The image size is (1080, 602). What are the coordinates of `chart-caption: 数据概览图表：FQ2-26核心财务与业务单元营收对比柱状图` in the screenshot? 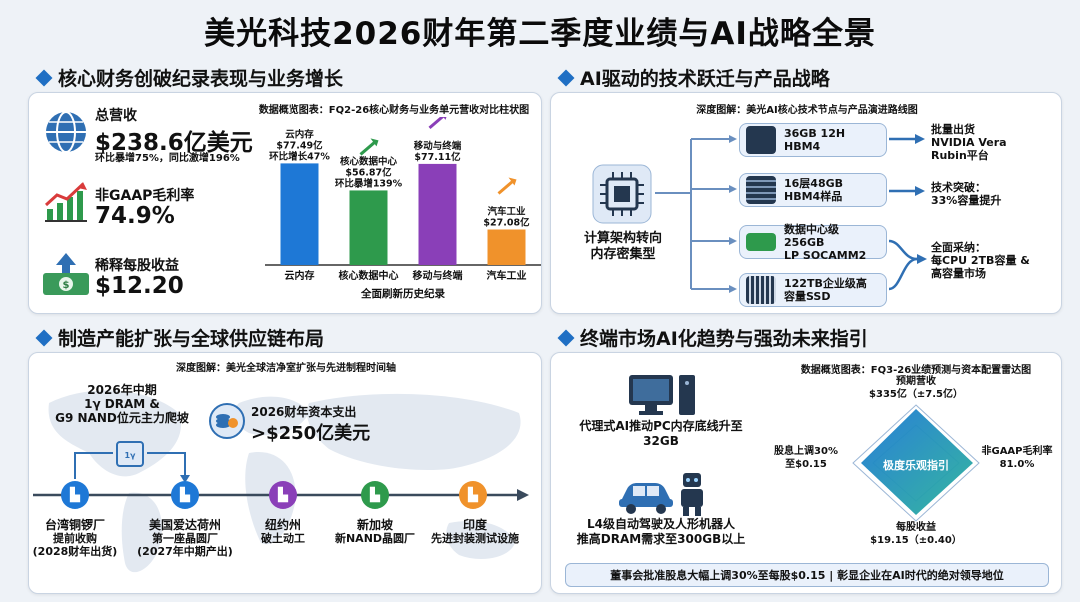 It's located at (394, 110).